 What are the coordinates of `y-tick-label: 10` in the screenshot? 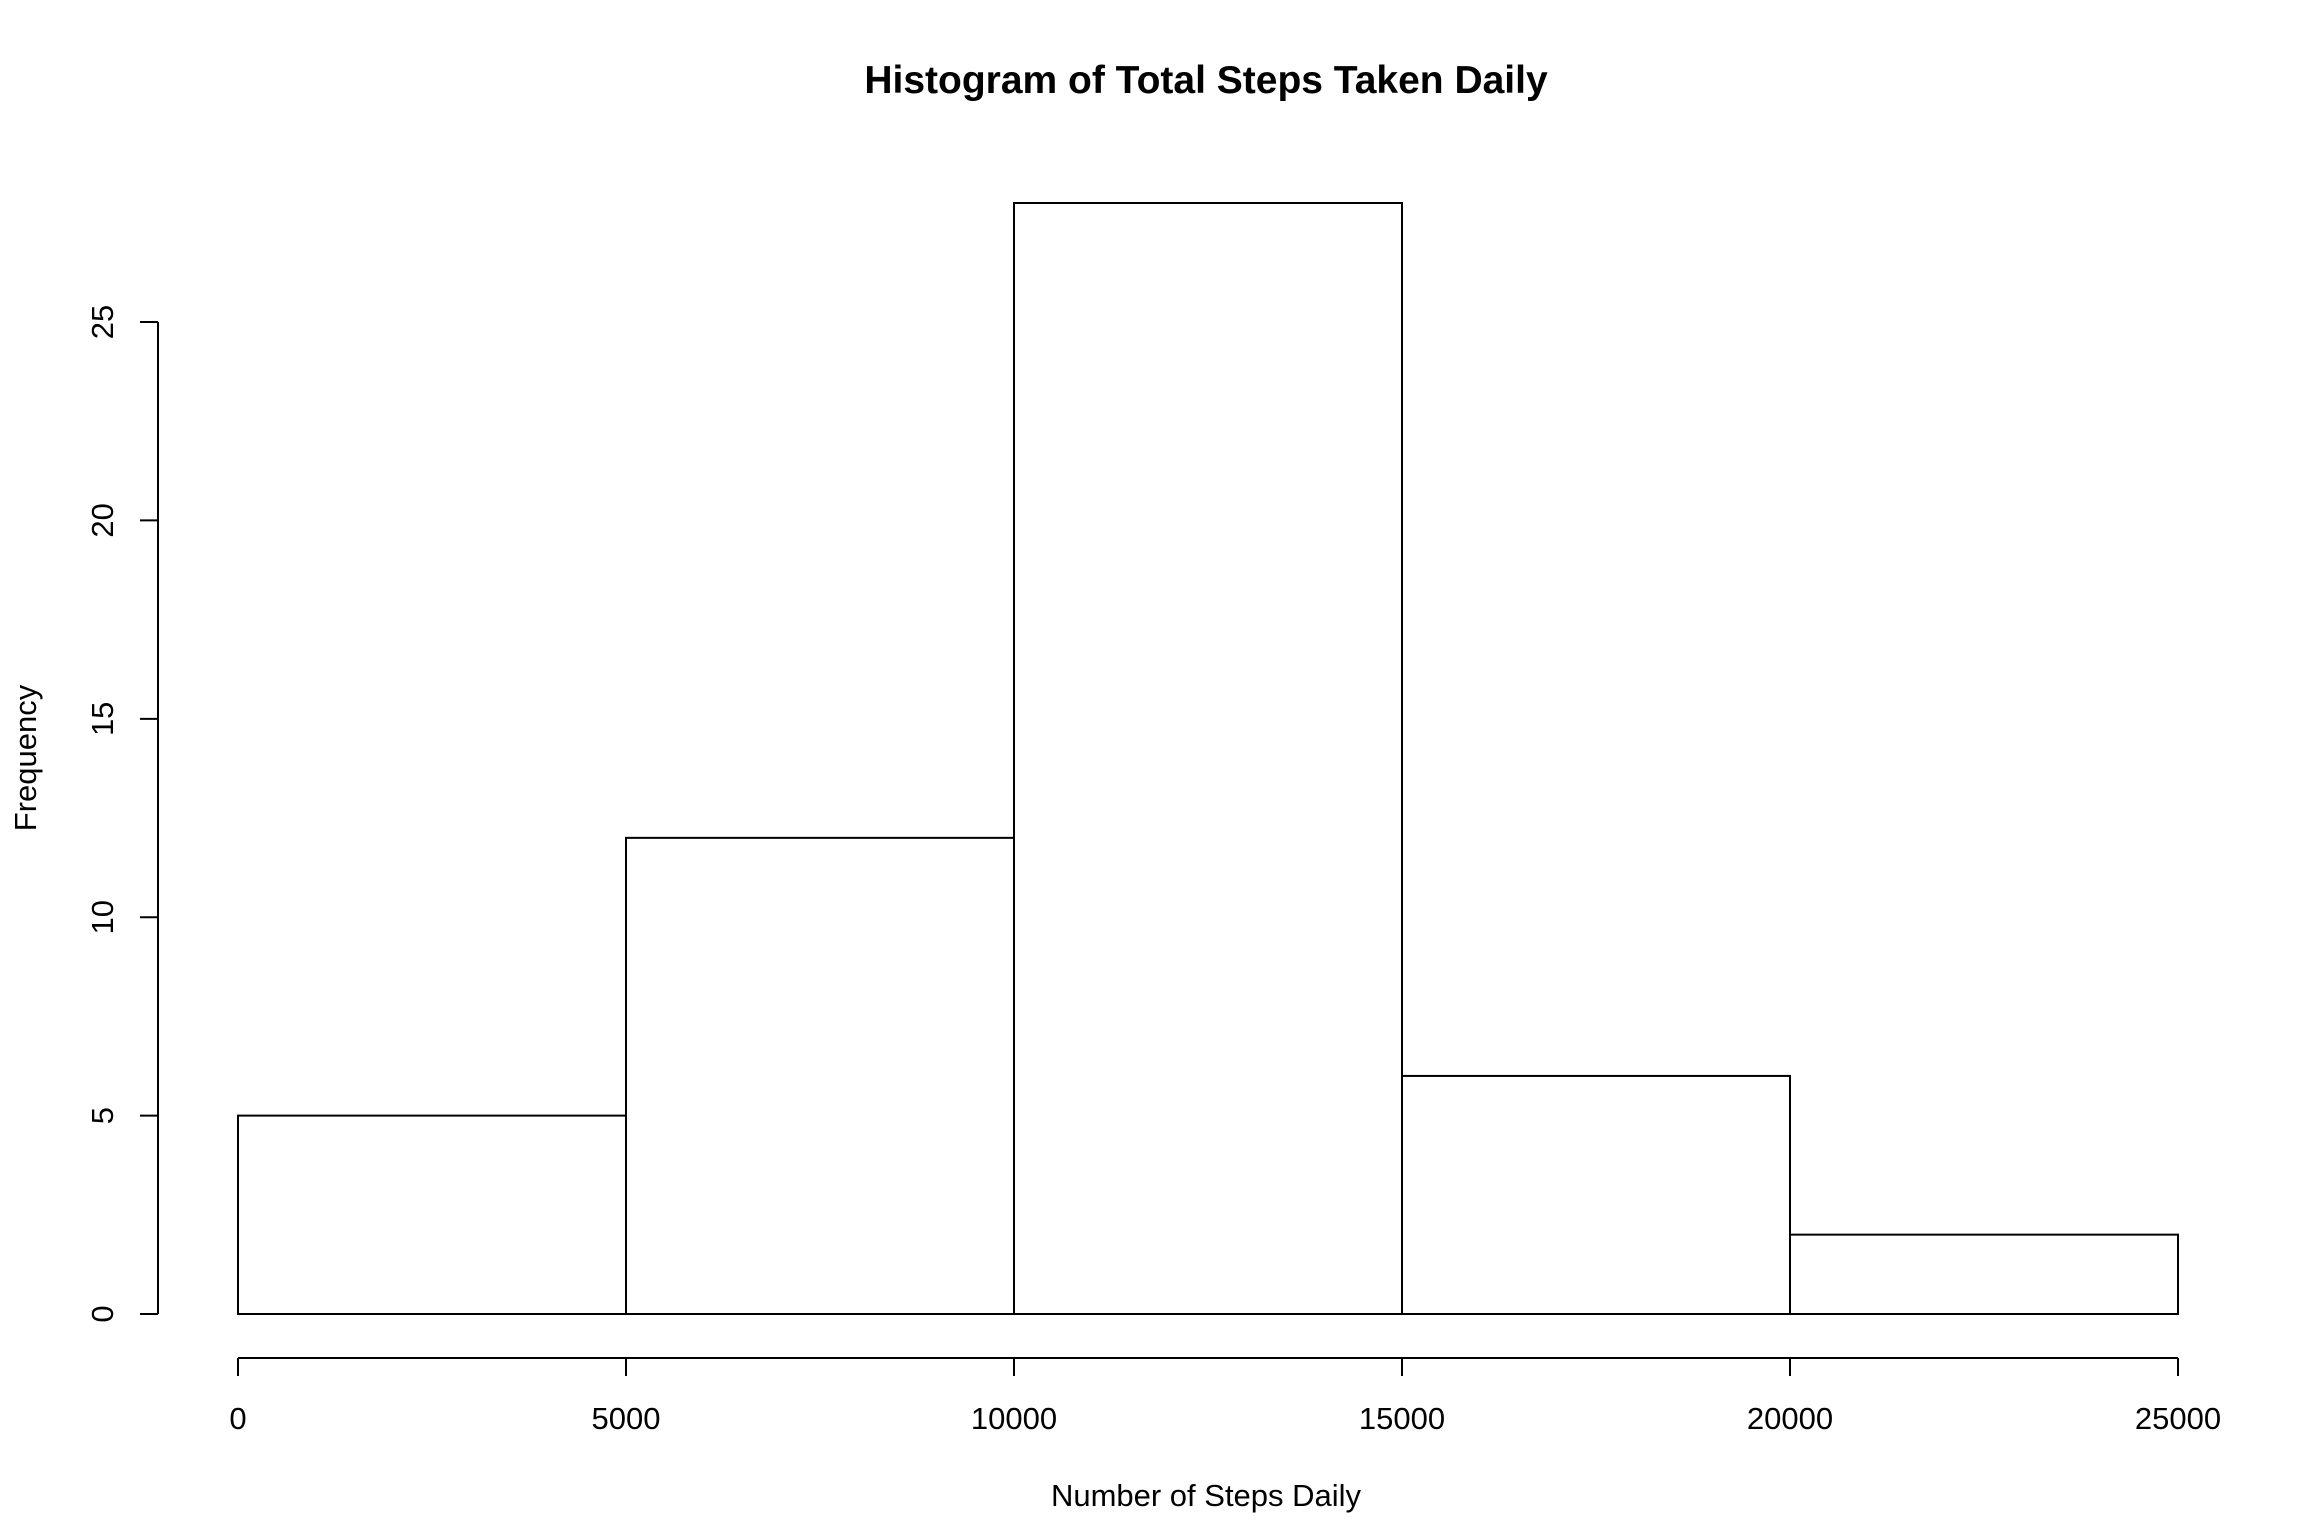 It's located at (102, 917).